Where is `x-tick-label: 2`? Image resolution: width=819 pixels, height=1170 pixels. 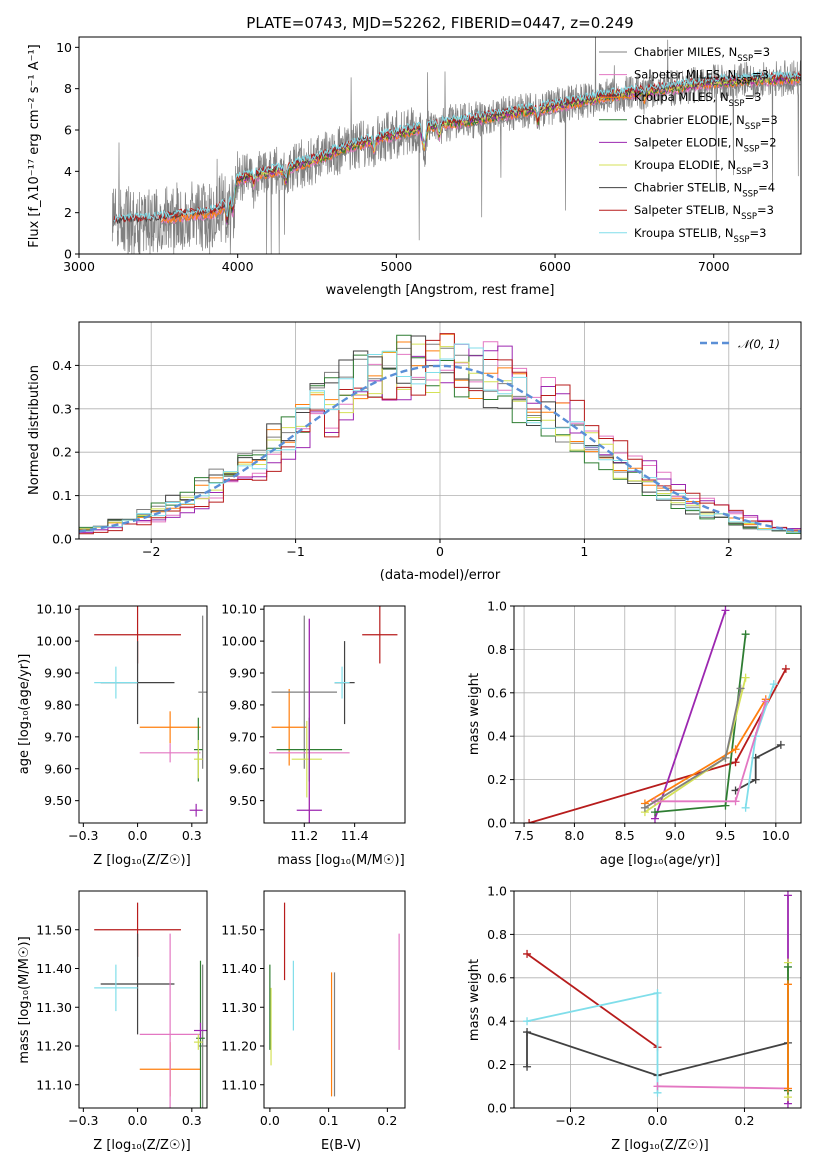
x-tick-label: 2 is located at coordinates (729, 551).